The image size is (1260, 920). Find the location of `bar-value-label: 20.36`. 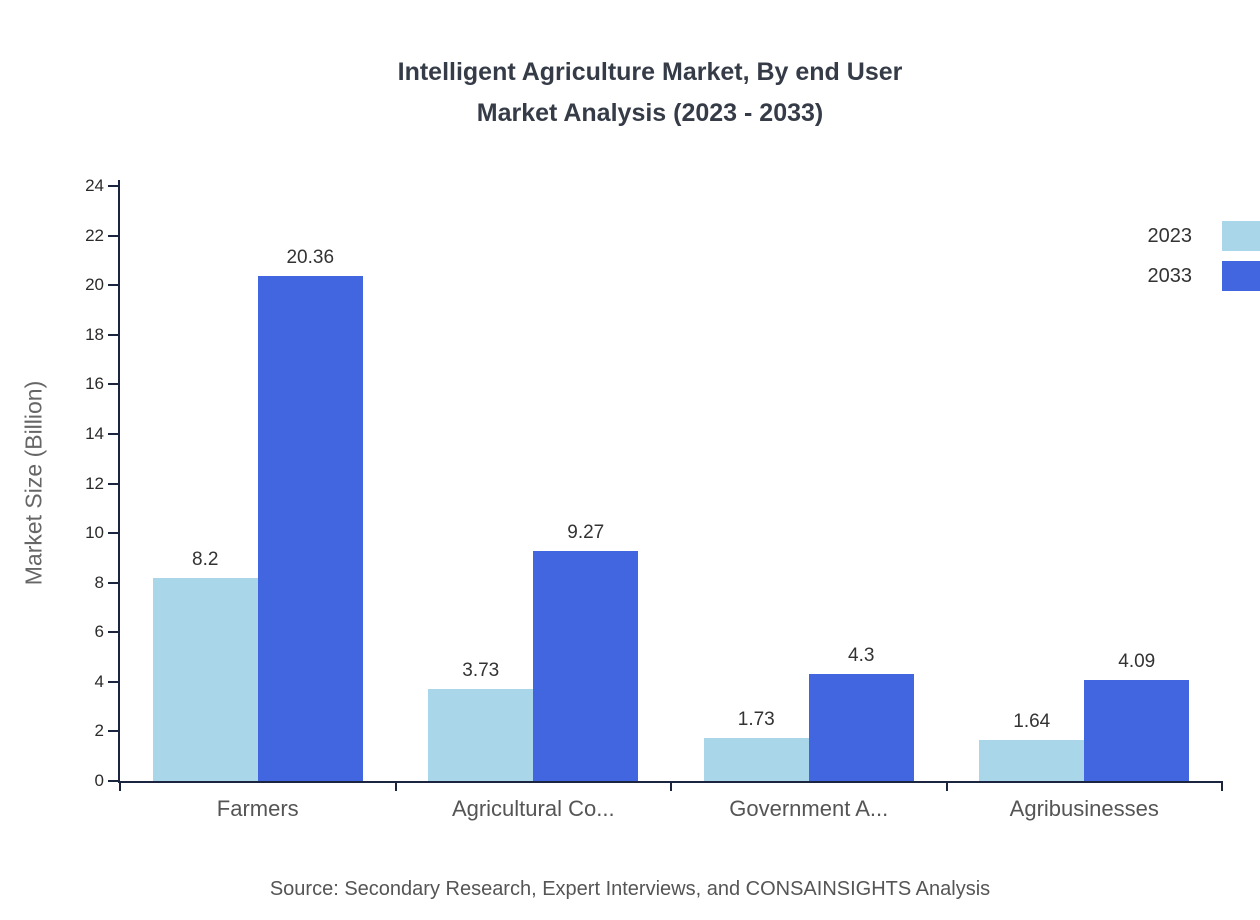

bar-value-label: 20.36 is located at coordinates (310, 257).